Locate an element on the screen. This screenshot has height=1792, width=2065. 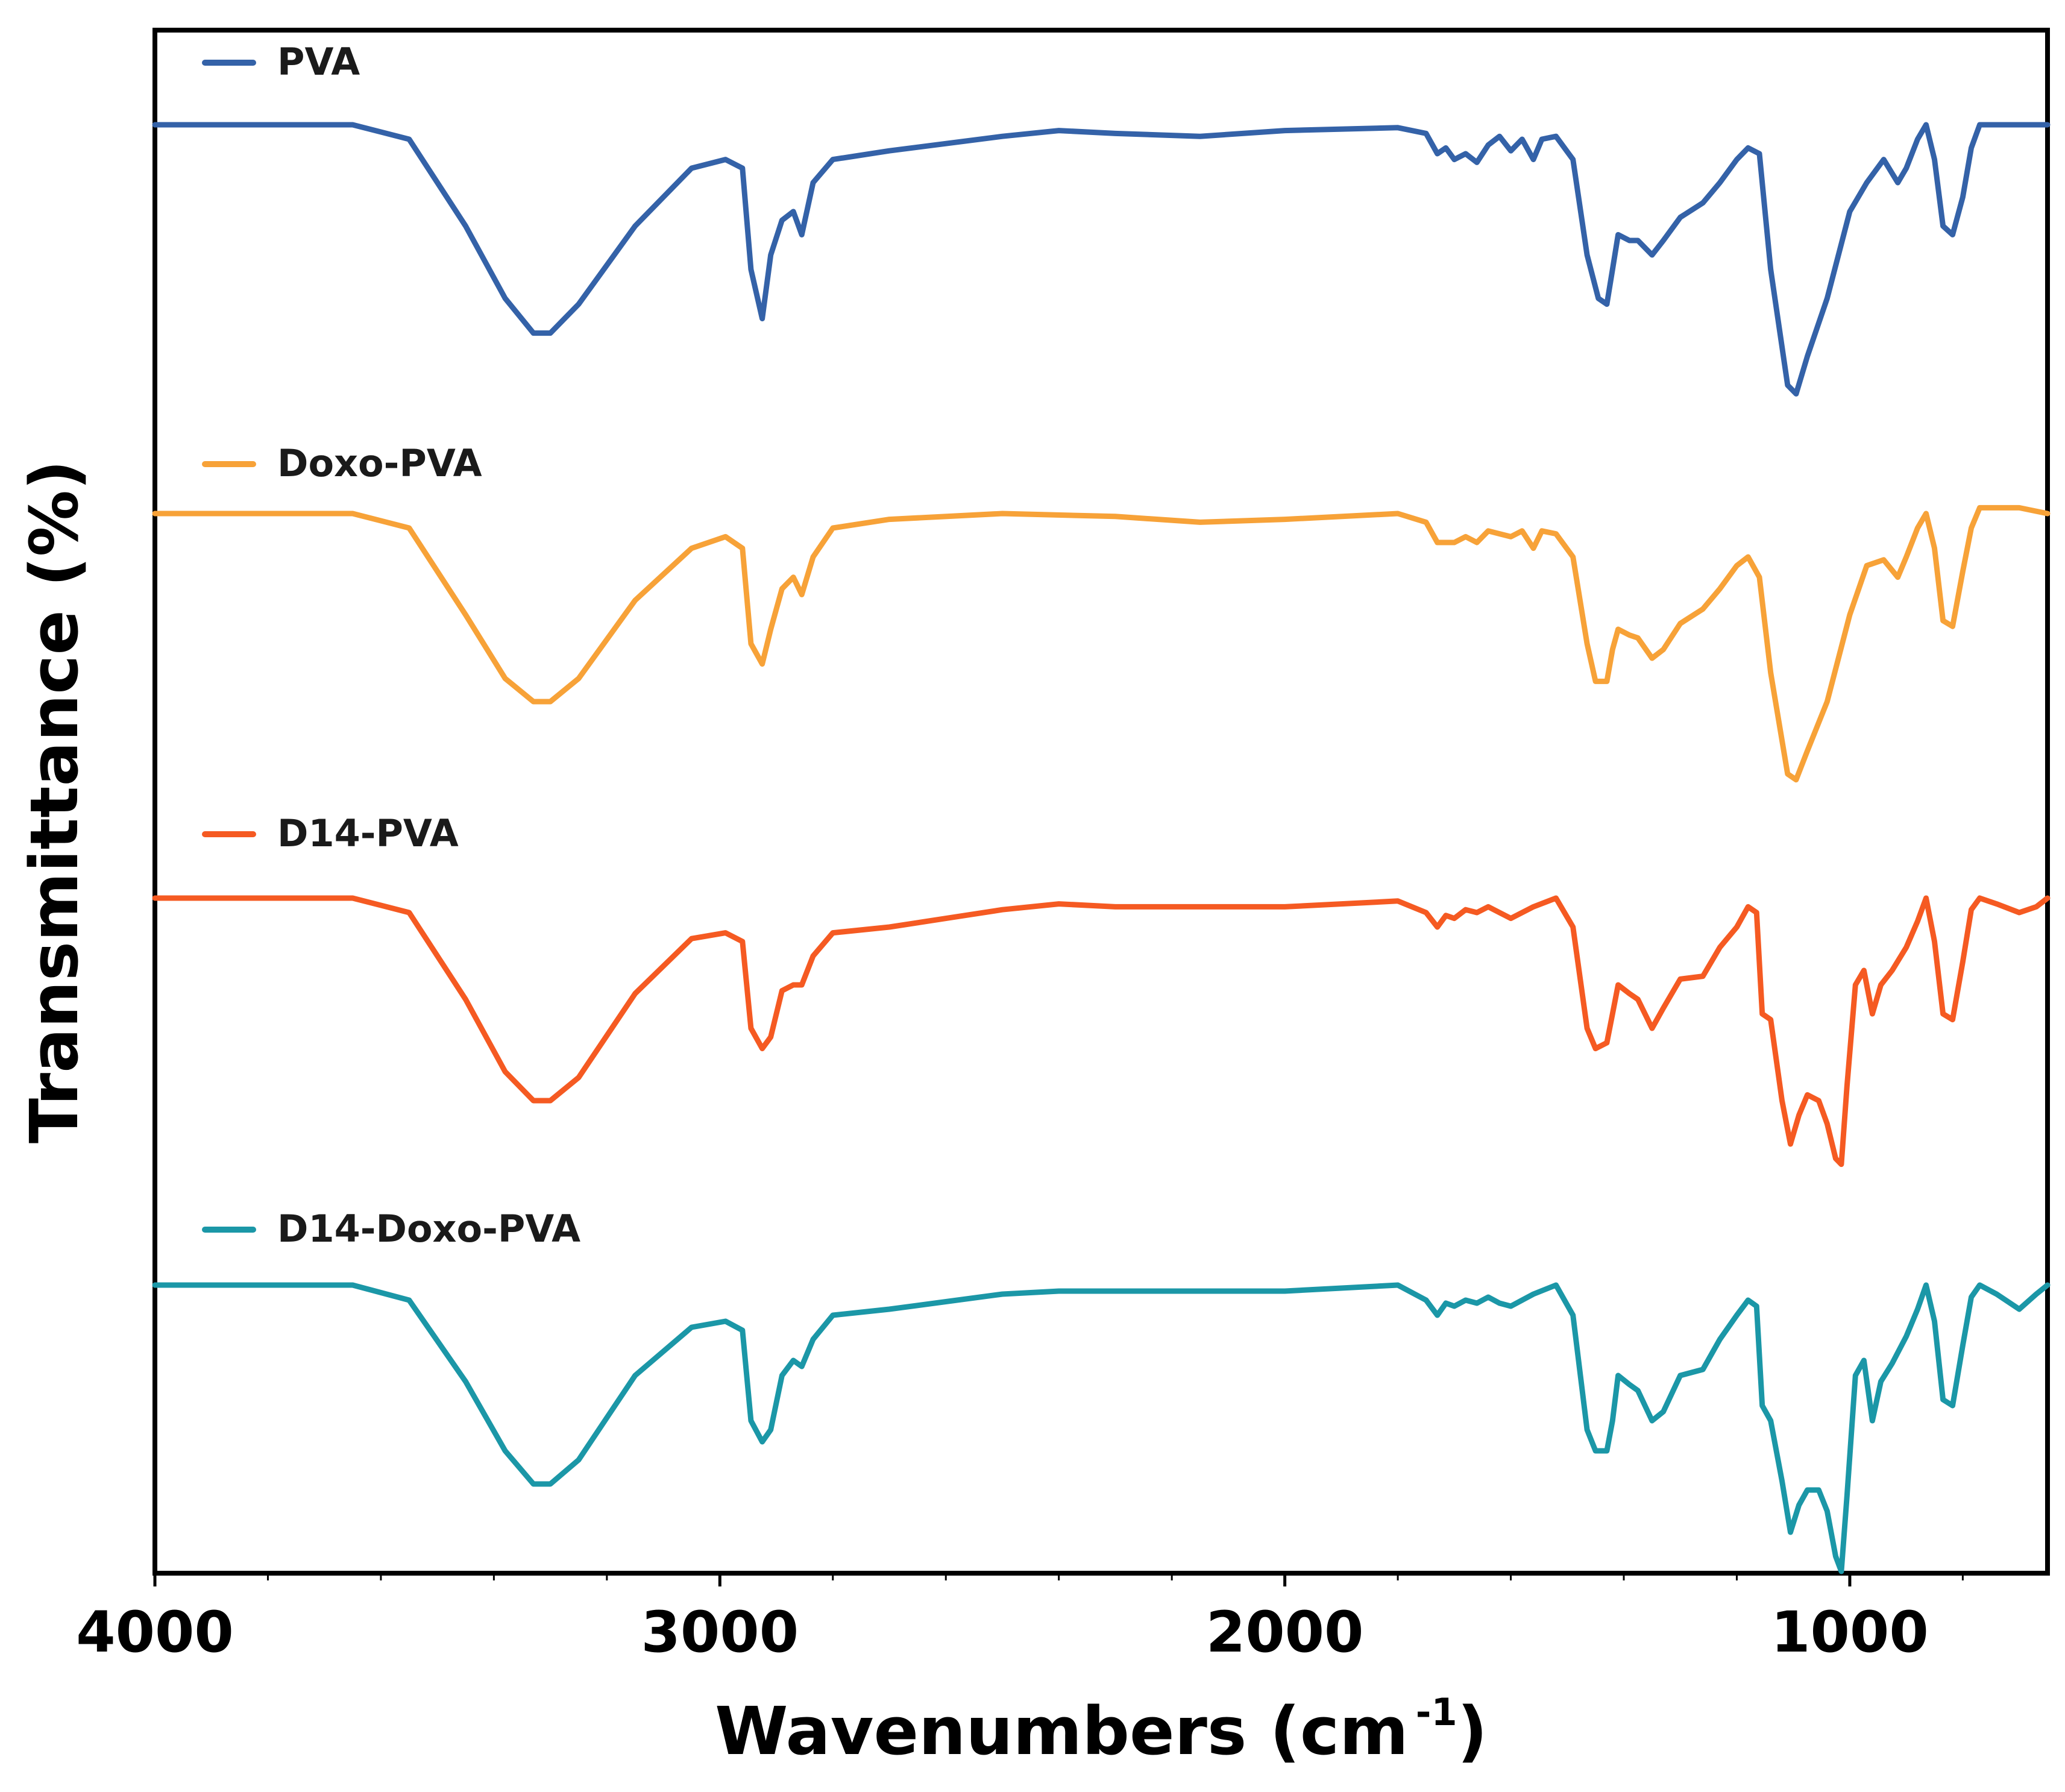
x-axis-title-superscript: -1 is located at coordinates (1436, 1712).